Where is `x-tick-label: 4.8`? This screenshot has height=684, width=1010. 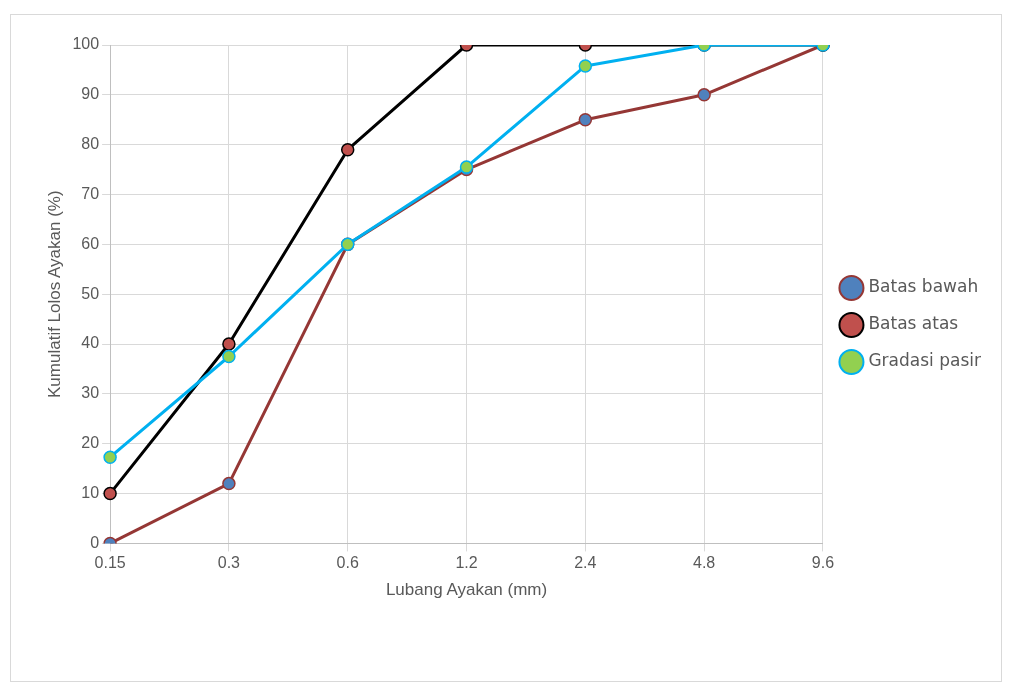
x-tick-label: 4.8 is located at coordinates (704, 563).